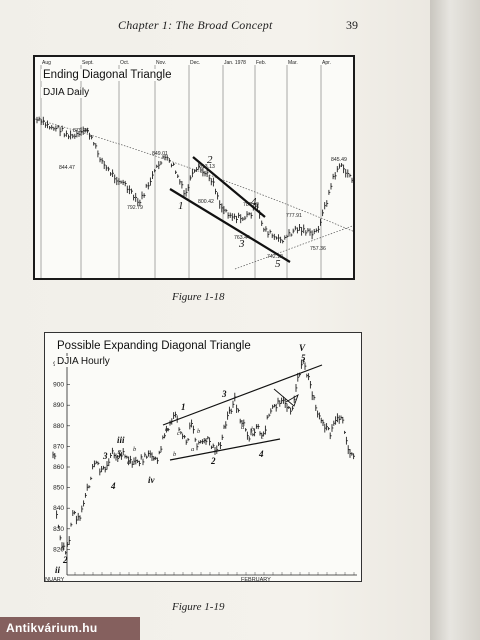  Describe the element at coordinates (58, 467) in the screenshot. I see `y-tick-label: 860` at that location.